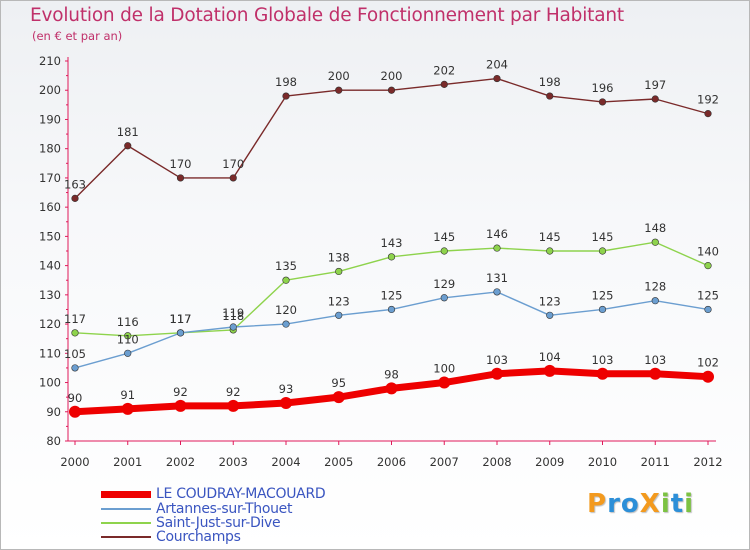  Describe the element at coordinates (180, 462) in the screenshot. I see `x-tick-label: 2002` at that location.